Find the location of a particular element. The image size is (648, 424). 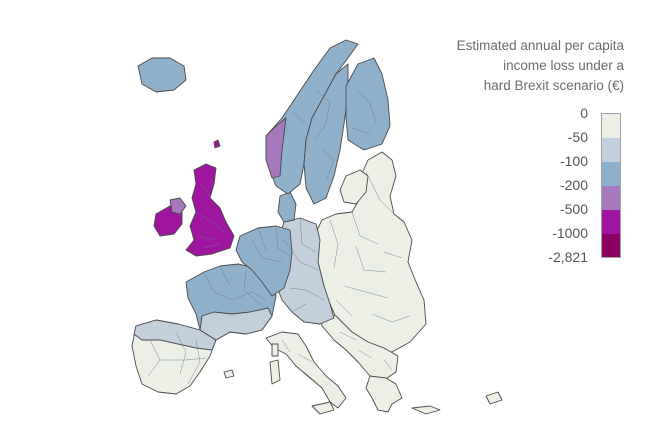

region-balkans is located at coordinates (359, 346).